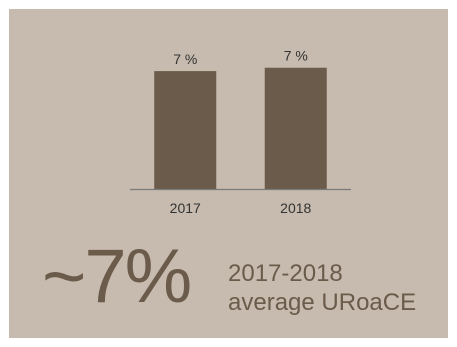 This screenshot has height=347, width=457. I want to click on summary-value: ~7%, so click(117, 276).